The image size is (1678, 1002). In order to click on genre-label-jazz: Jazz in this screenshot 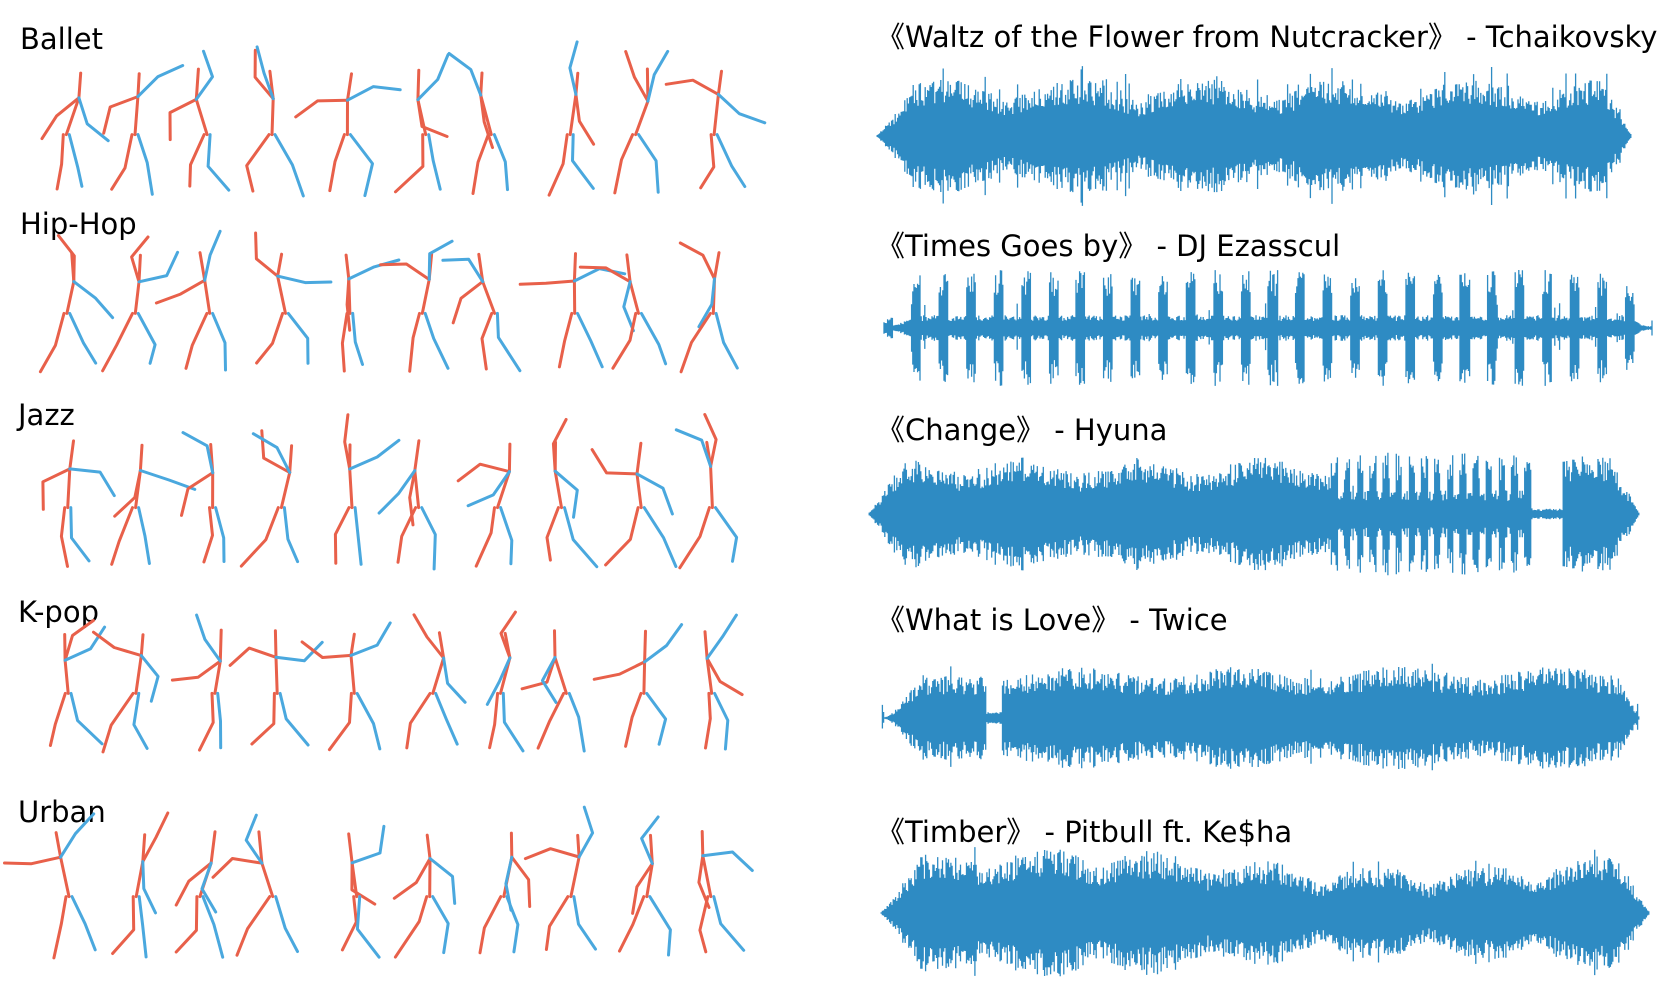, I will do `click(46, 415)`.